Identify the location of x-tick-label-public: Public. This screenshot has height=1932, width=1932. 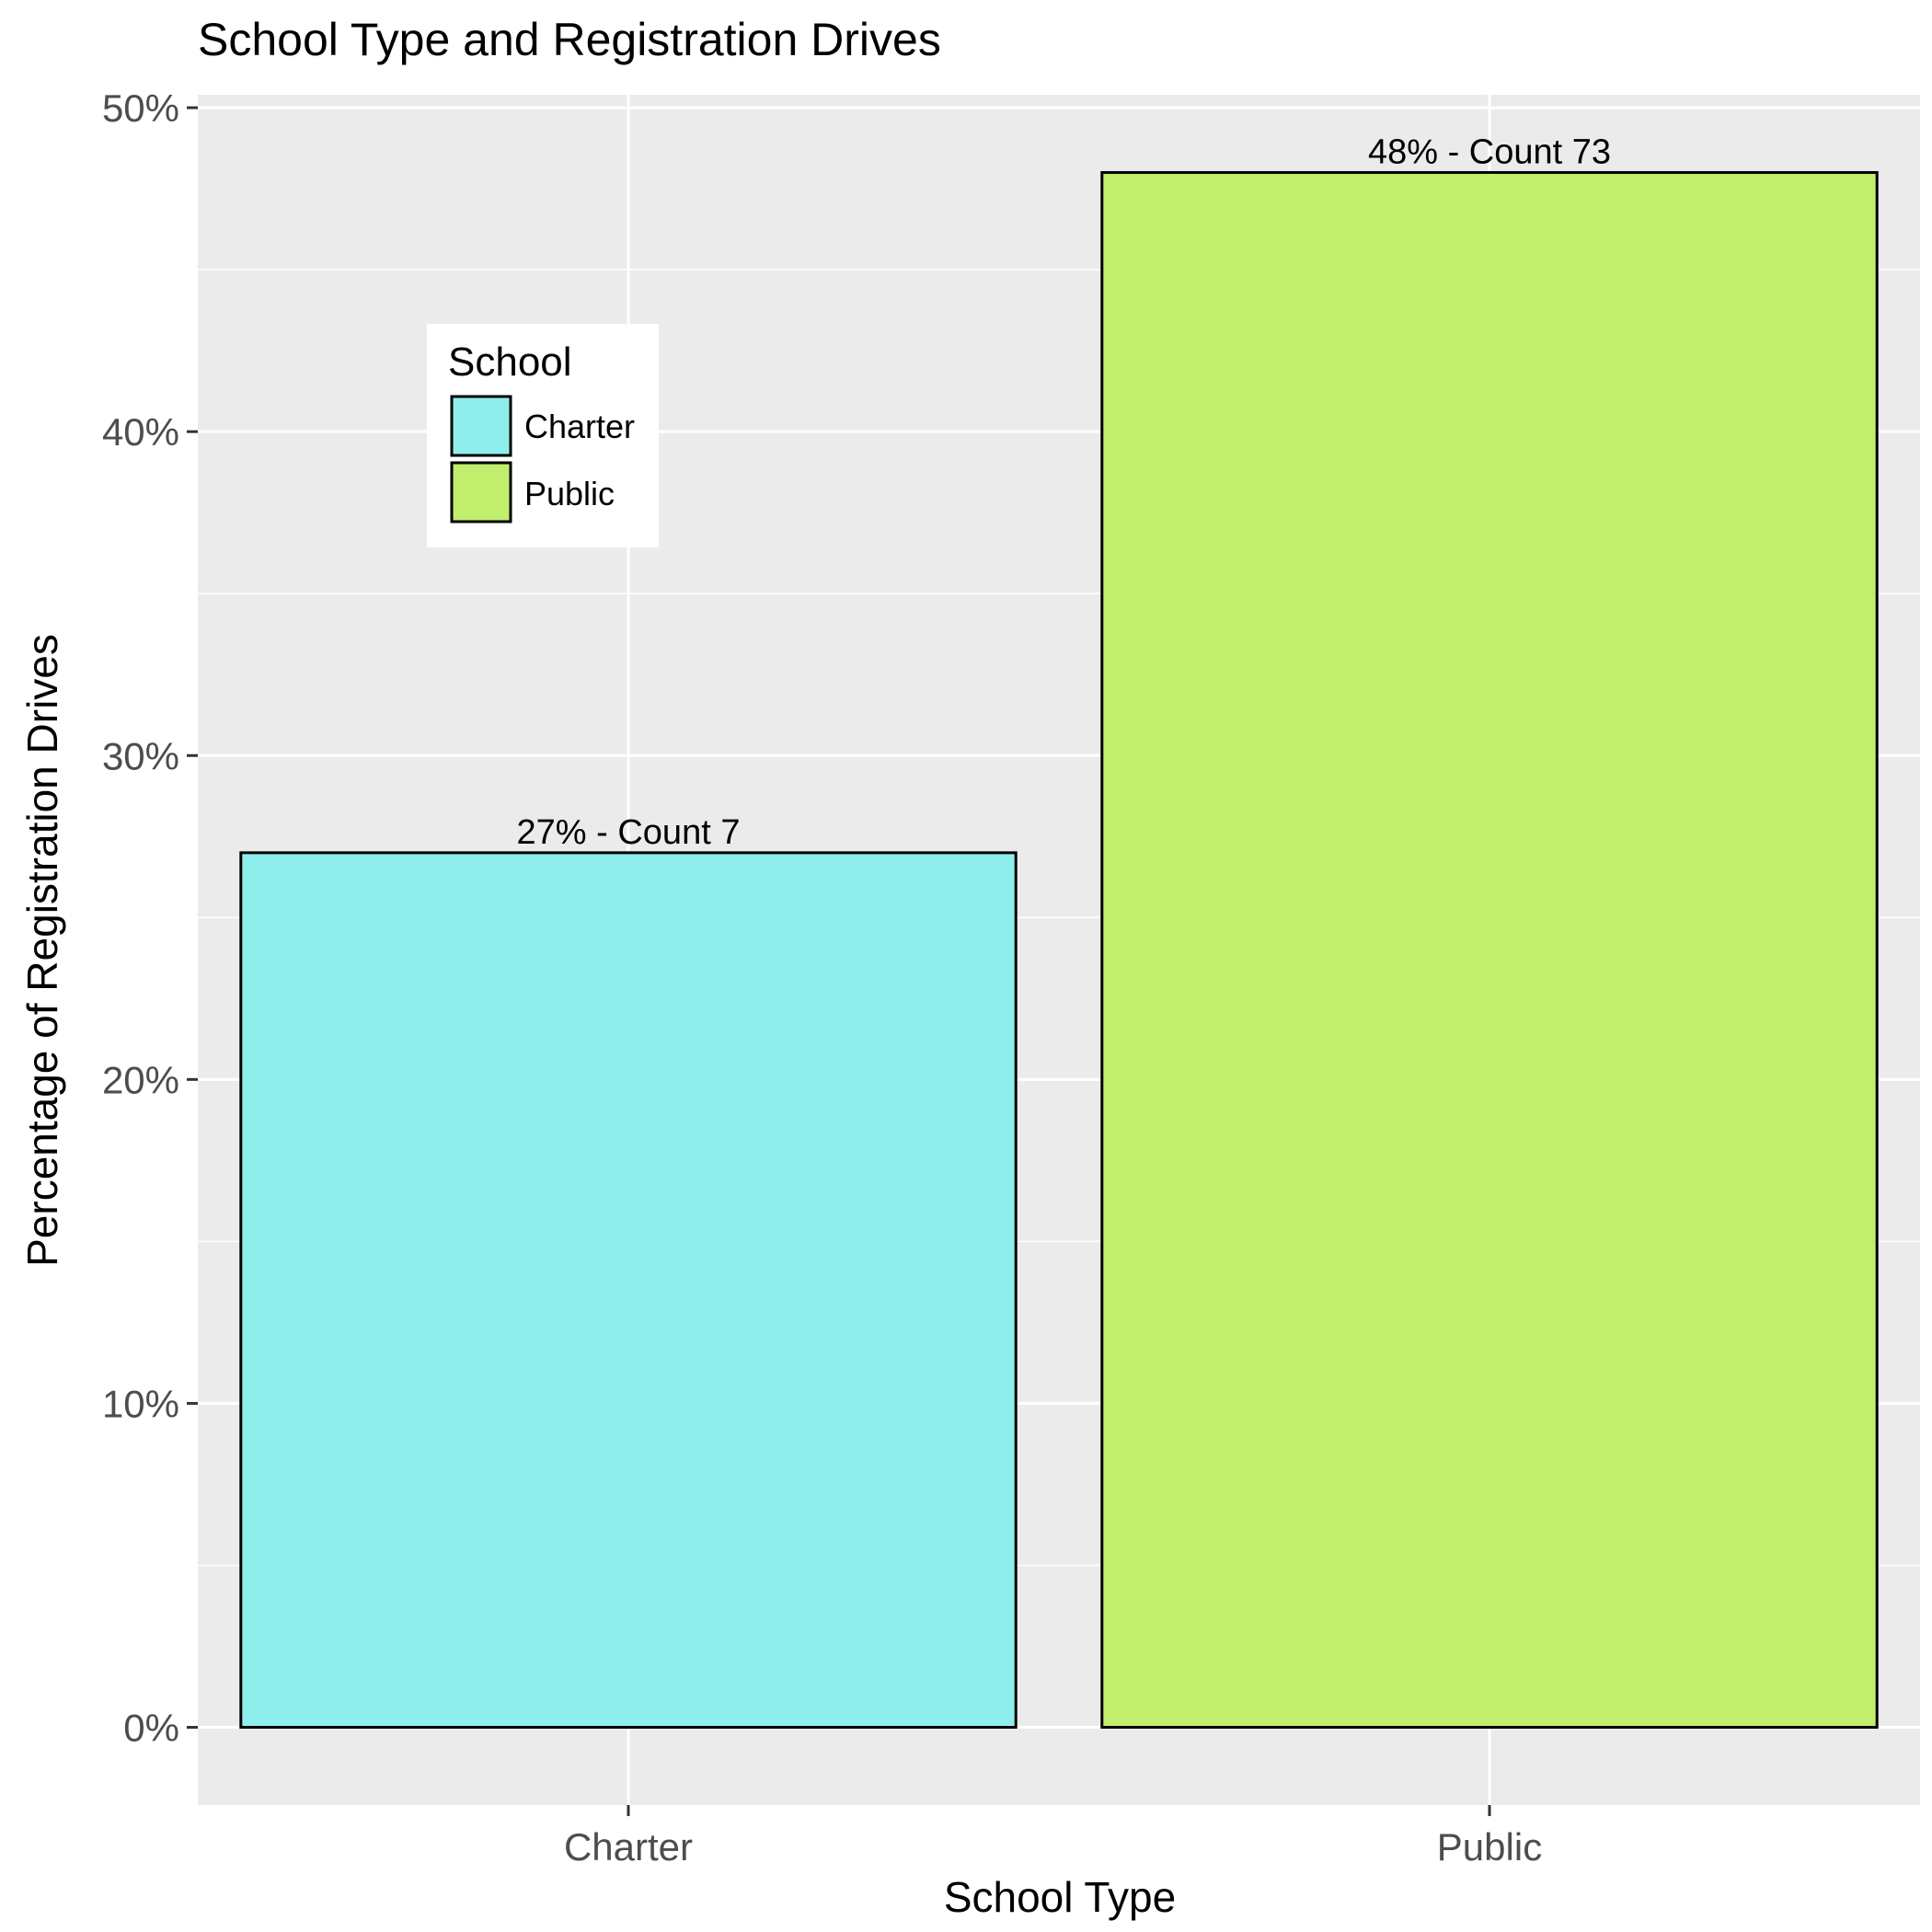
(1489, 1847).